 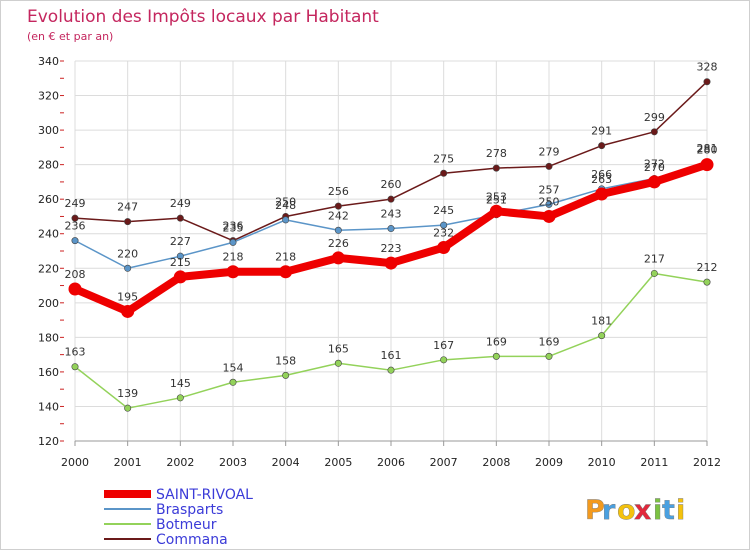 I want to click on x-tick-label: 2001, so click(x=128, y=462).